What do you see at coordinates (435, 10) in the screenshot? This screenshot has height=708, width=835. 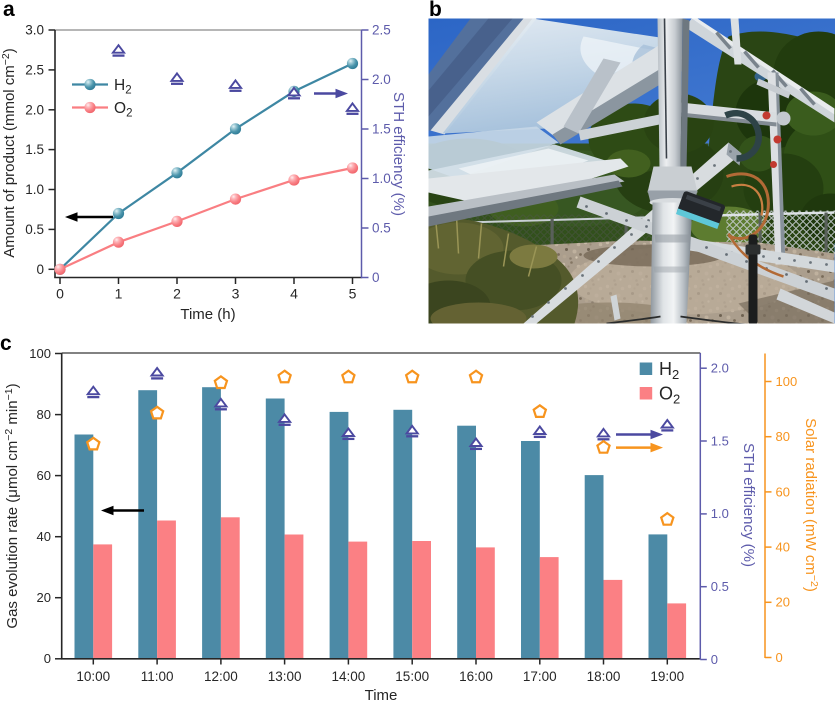 I see `svg-text: b` at bounding box center [435, 10].